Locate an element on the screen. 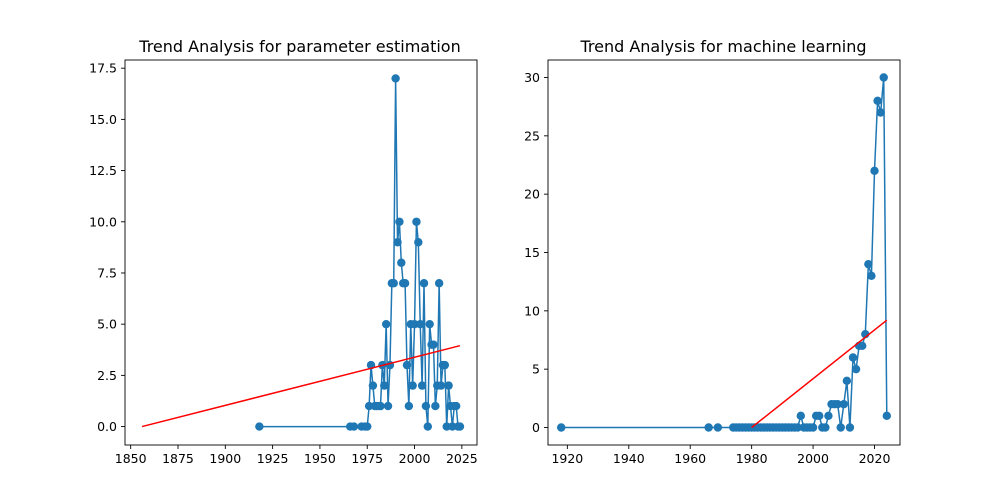 The height and width of the screenshot is (500, 1000). x-tick-label: 1900 is located at coordinates (225, 458).